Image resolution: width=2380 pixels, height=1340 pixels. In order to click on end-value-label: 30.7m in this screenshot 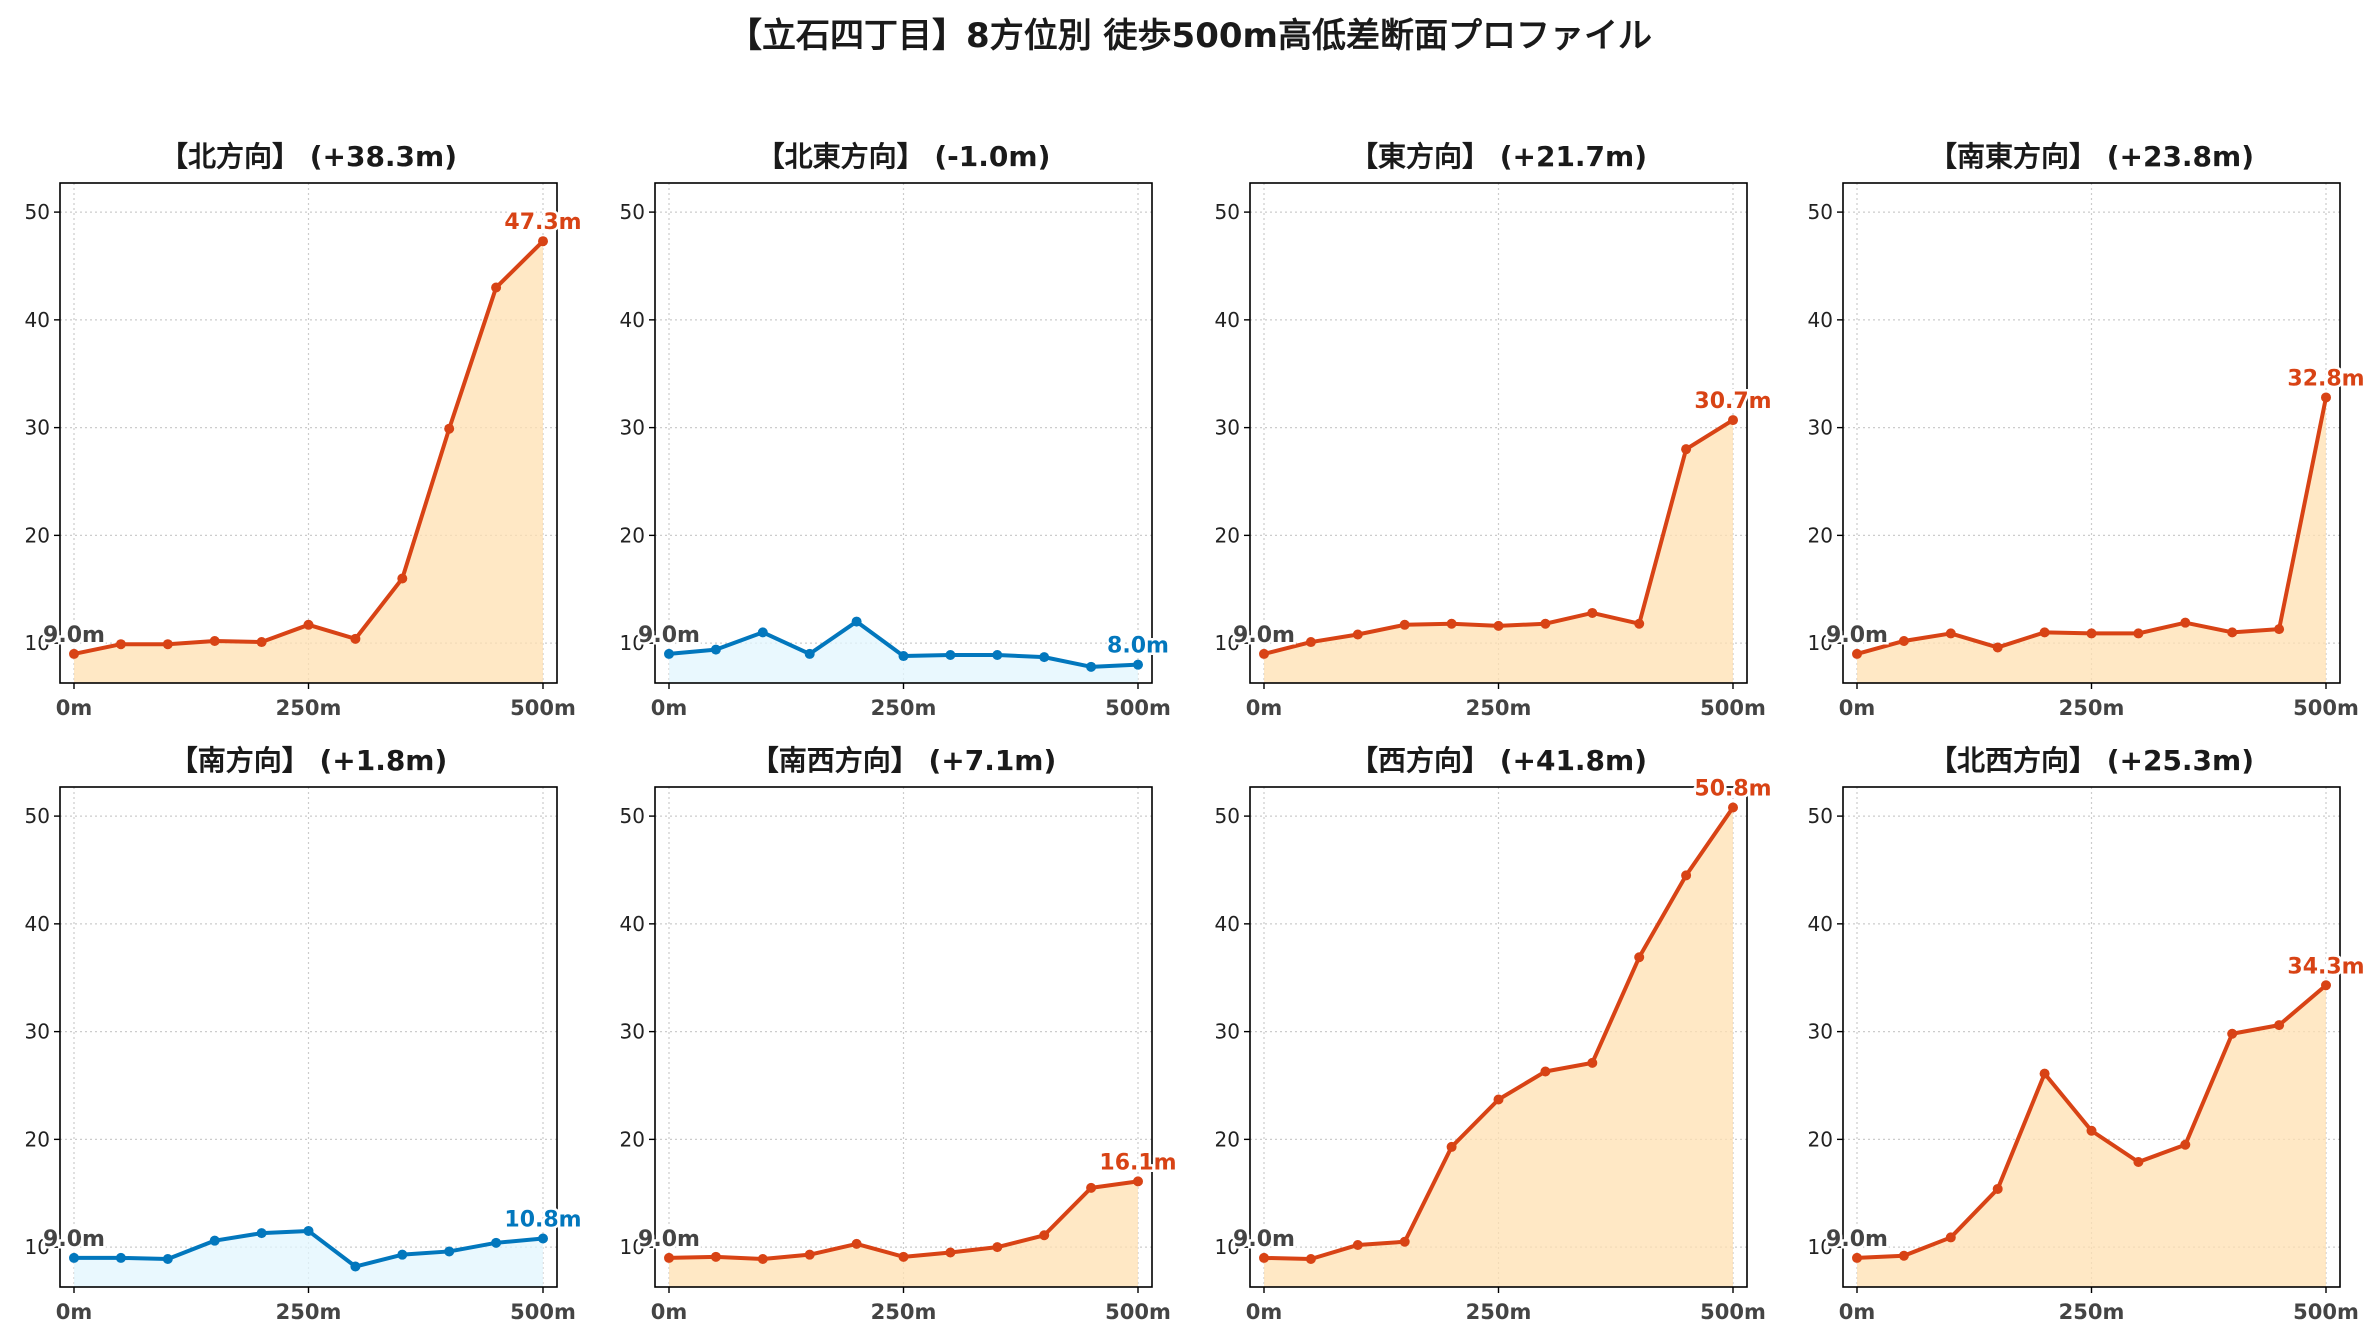, I will do `click(1732, 401)`.